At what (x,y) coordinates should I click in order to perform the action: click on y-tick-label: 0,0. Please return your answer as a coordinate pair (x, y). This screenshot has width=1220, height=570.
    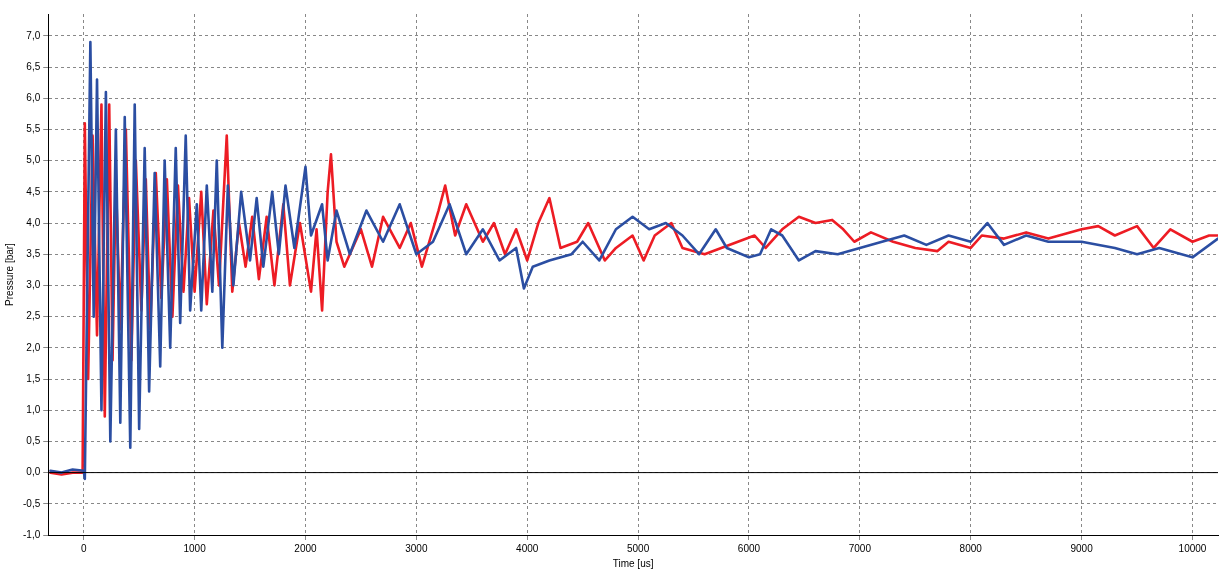
    Looking at the image, I should click on (33, 472).